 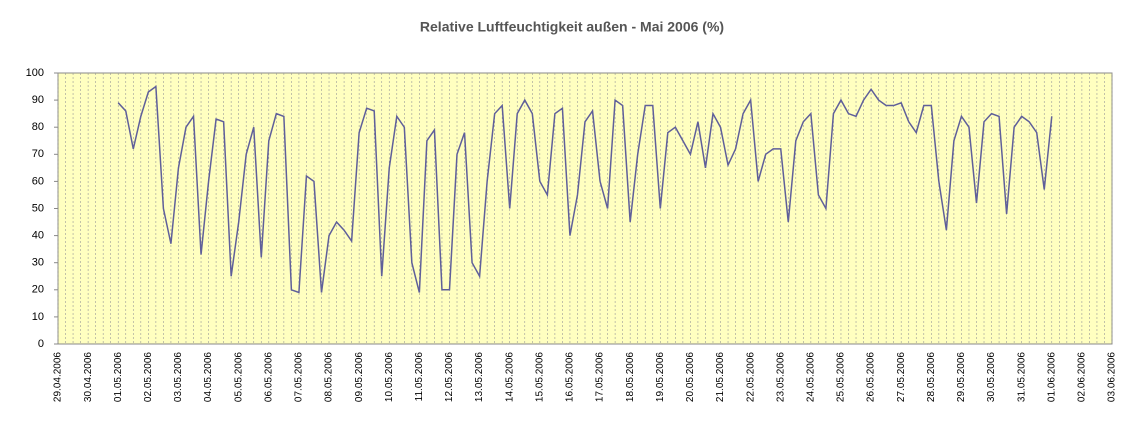 I want to click on y-tick-label: 40, so click(x=38, y=236).